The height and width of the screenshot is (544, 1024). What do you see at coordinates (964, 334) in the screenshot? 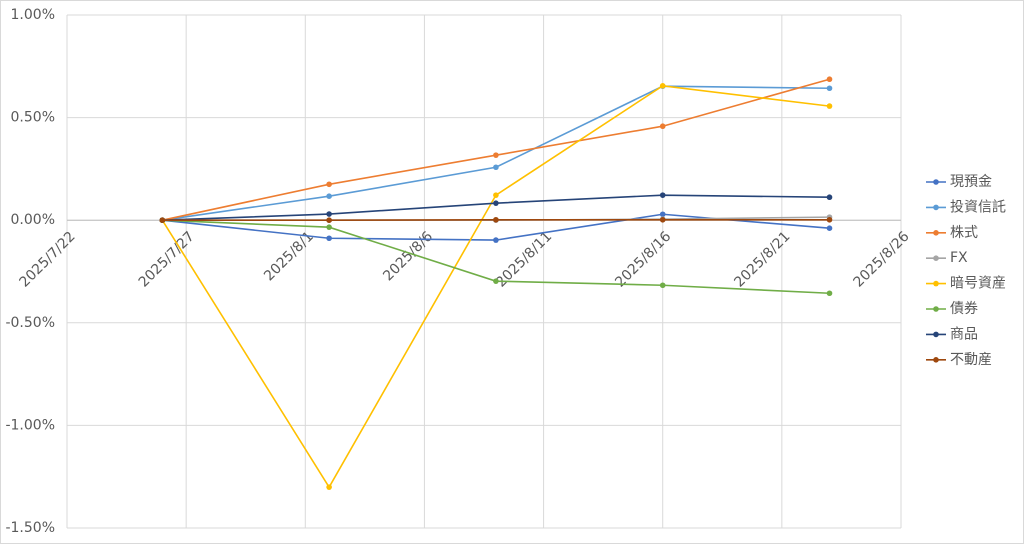
I see `legend-label: 商品` at bounding box center [964, 334].